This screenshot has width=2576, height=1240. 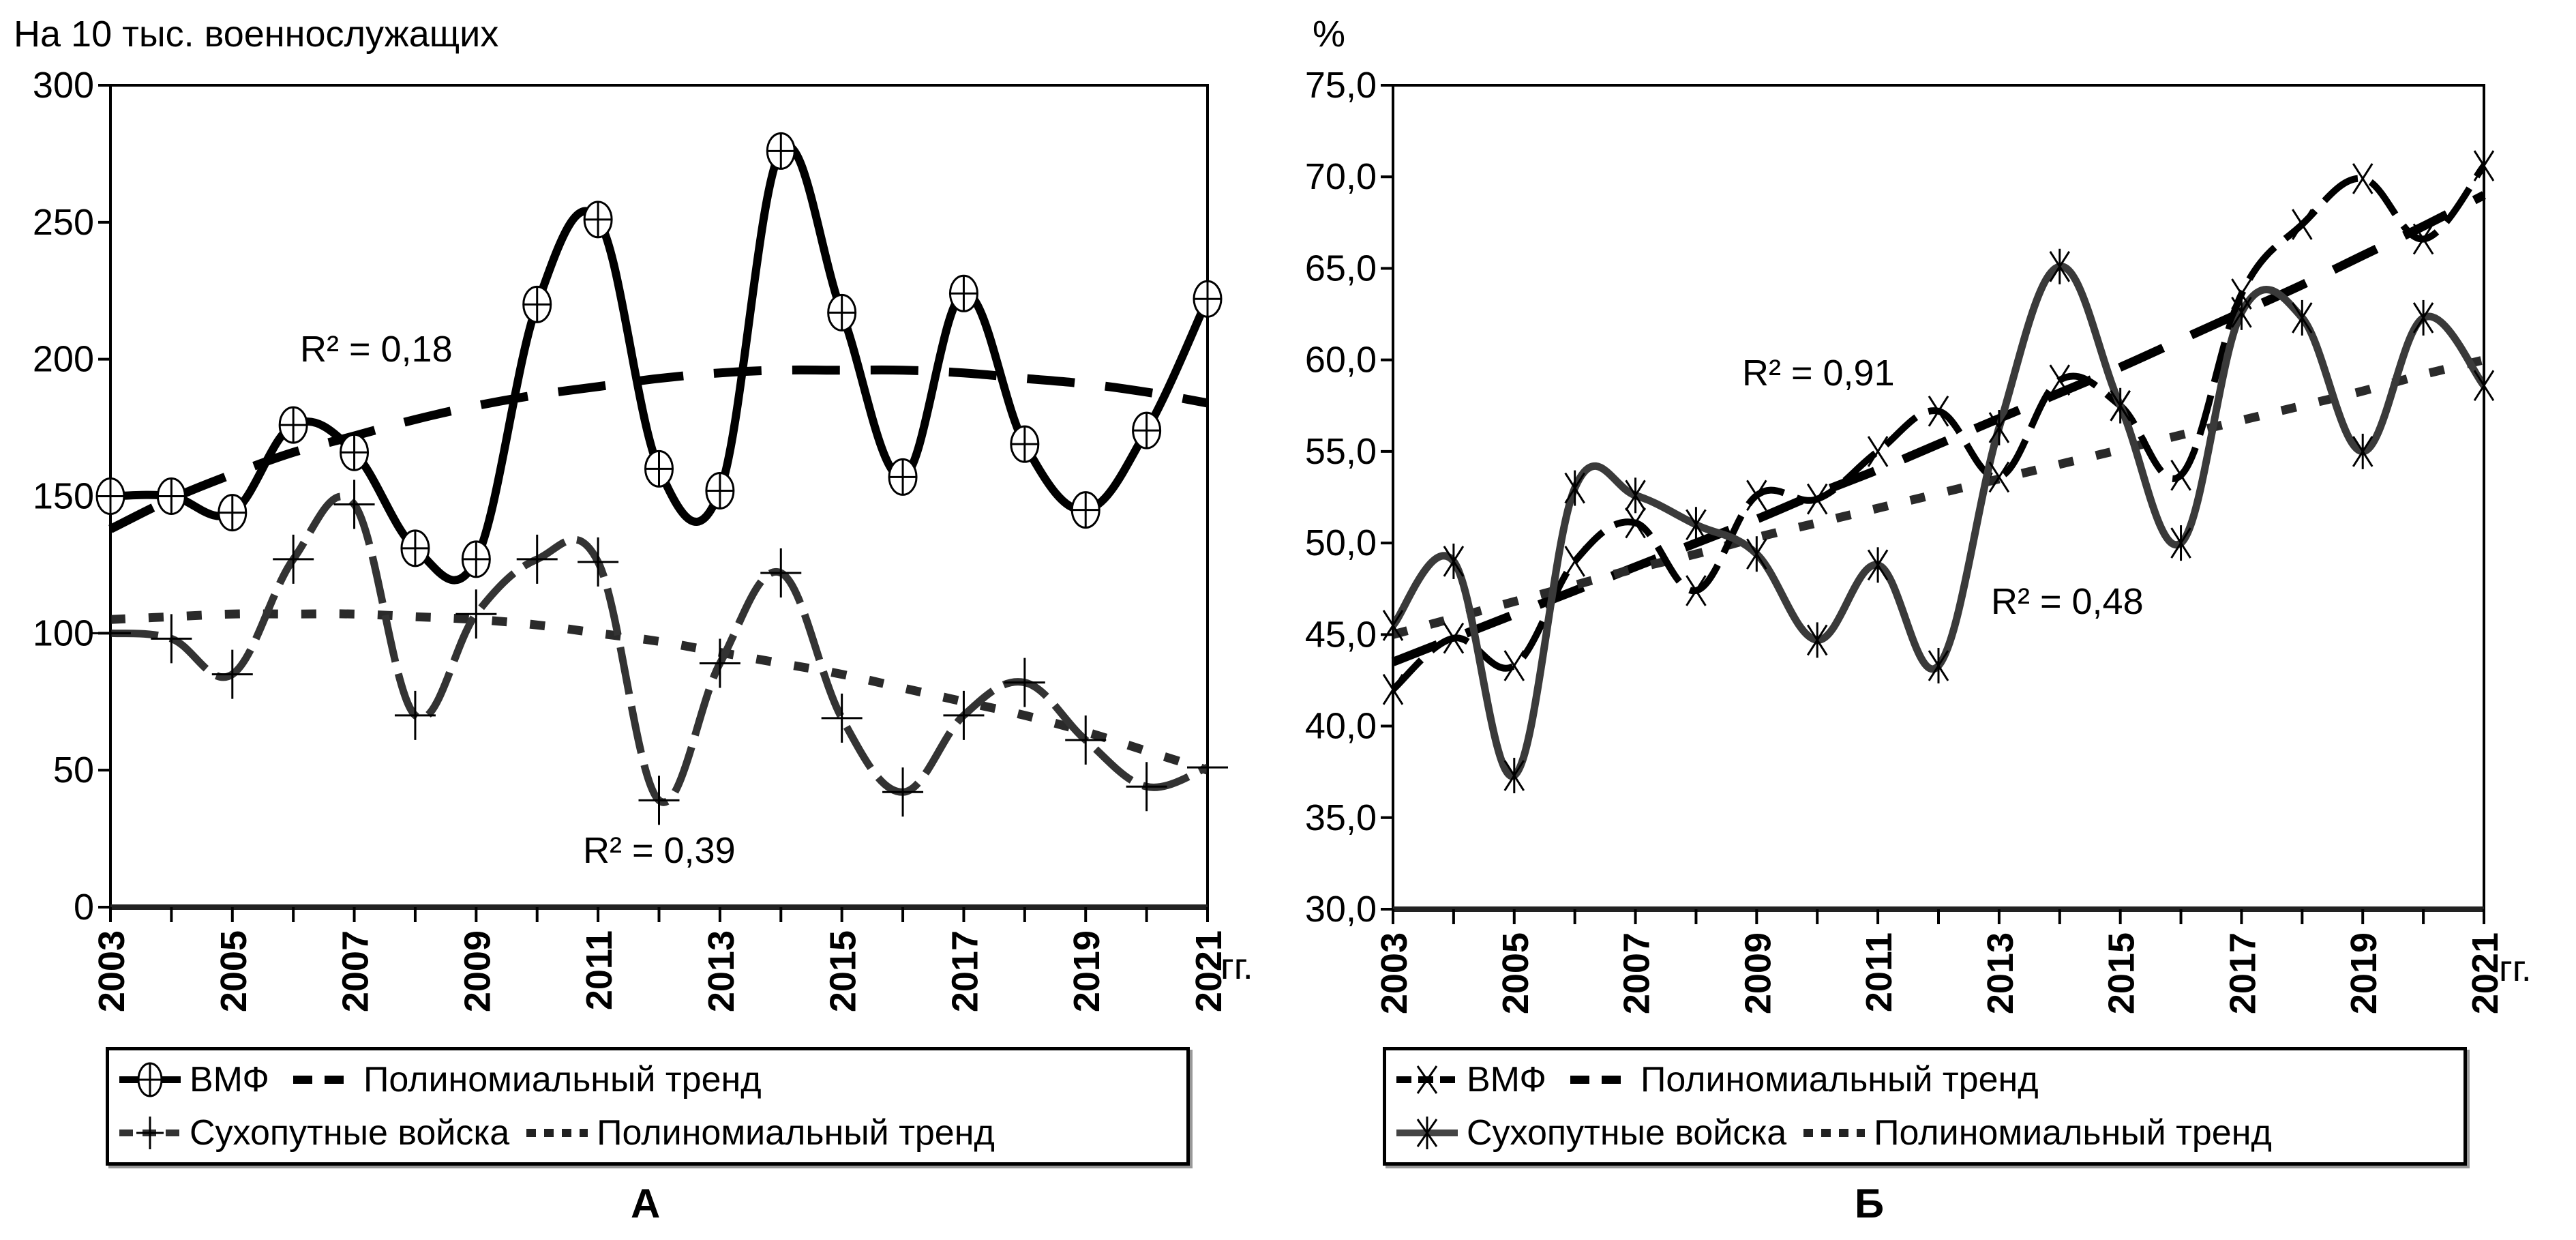 What do you see at coordinates (63, 85) in the screenshot?
I see `y-tick-label: 300` at bounding box center [63, 85].